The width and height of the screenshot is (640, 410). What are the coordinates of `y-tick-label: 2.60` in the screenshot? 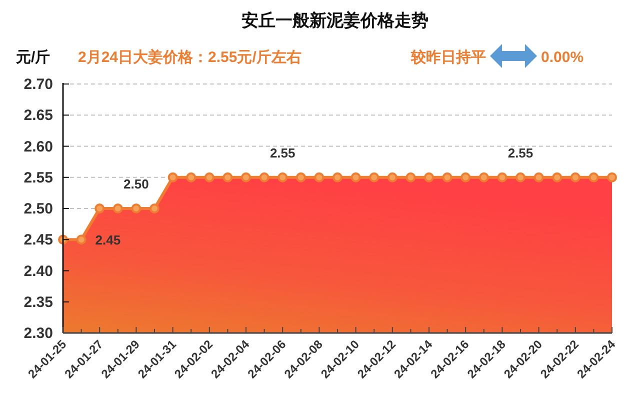 It's located at (38, 147).